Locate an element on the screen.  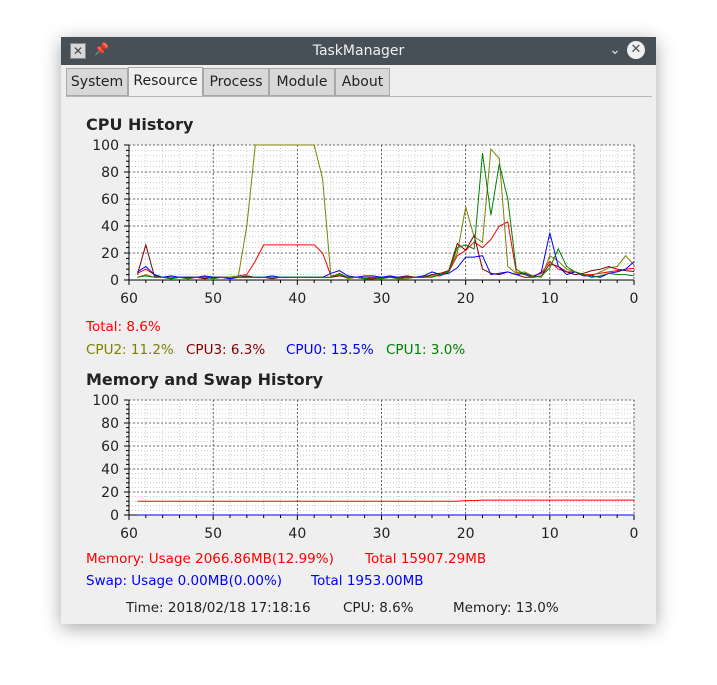
mem-y-tick-label: 0 is located at coordinates (114, 516).